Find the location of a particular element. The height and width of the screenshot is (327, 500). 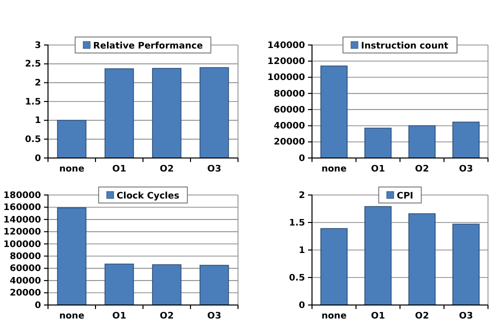

legend-label: Relative Performance is located at coordinates (148, 47).